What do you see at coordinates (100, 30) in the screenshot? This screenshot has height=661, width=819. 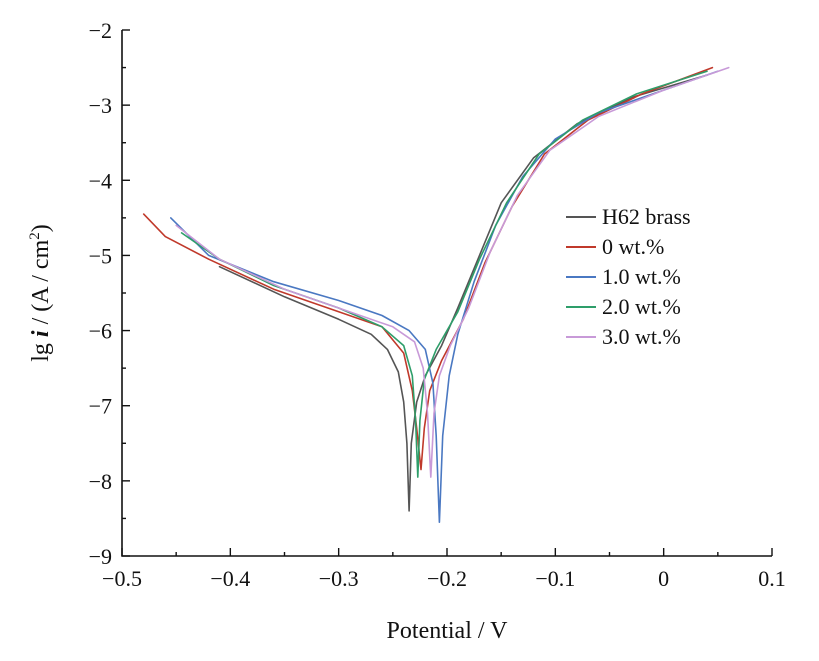 I see `y-tick-label: −2` at bounding box center [100, 30].